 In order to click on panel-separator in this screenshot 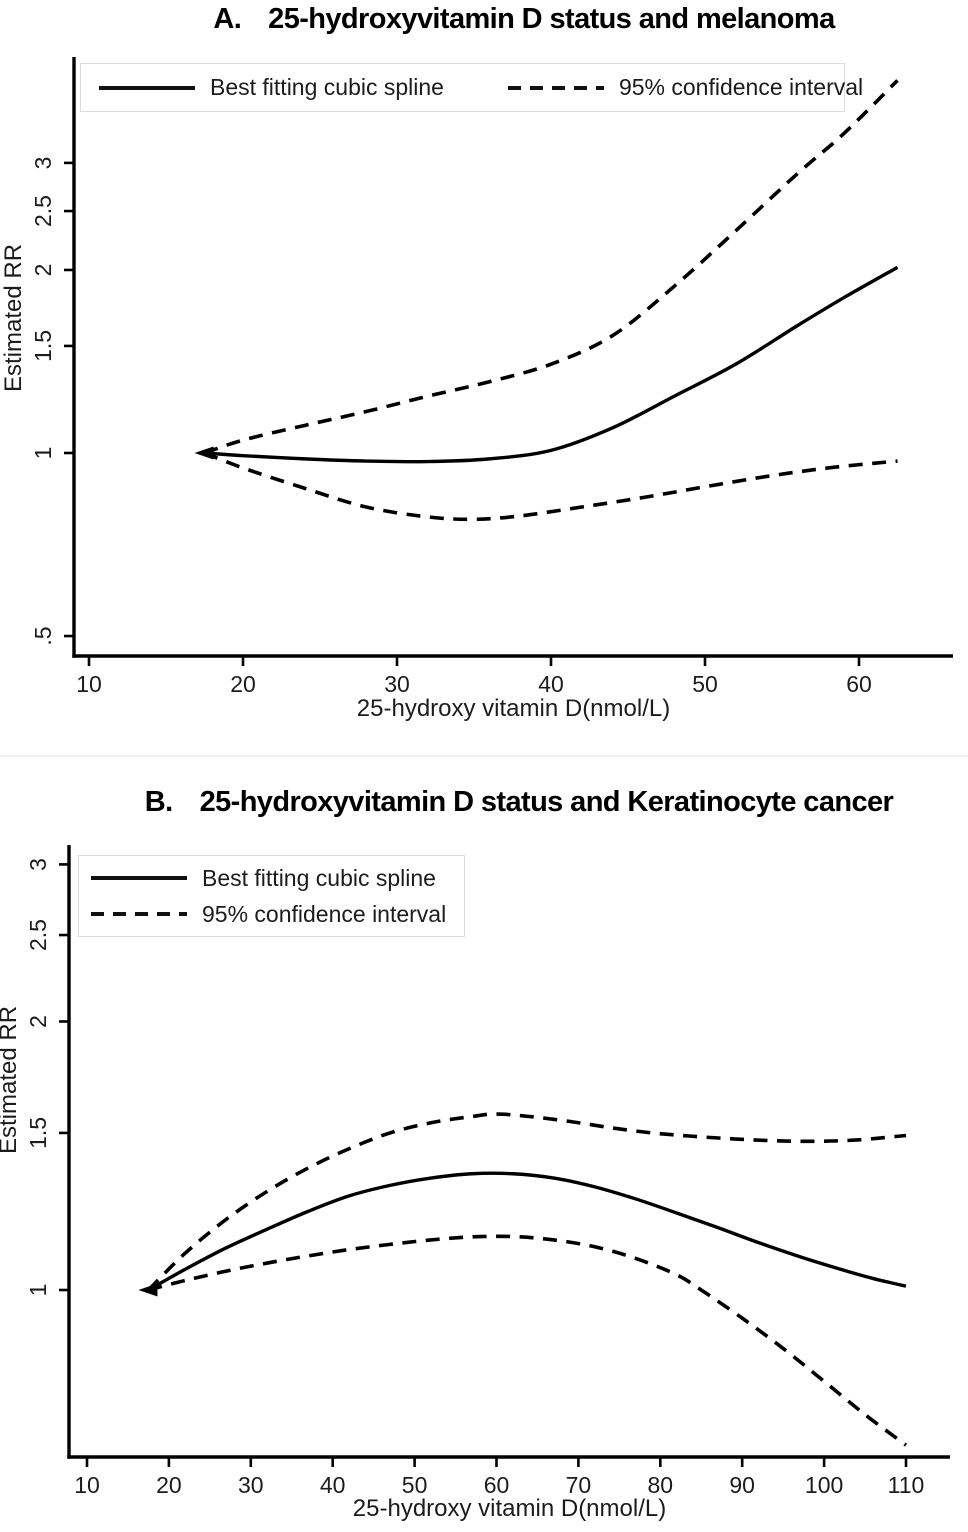, I will do `click(484, 756)`.